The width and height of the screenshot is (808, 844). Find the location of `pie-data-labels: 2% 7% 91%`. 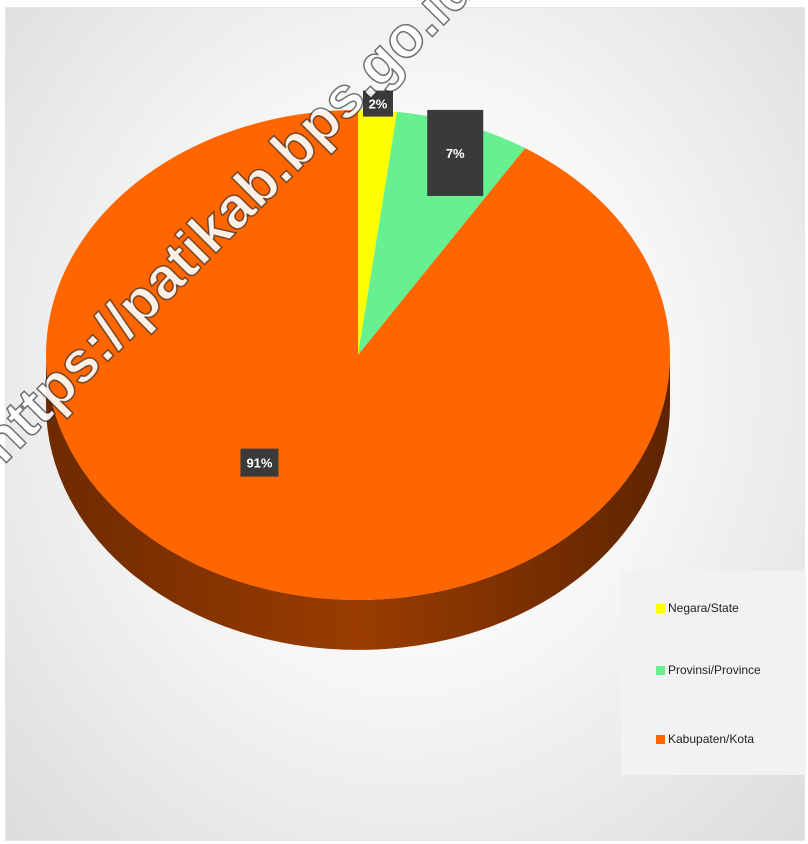

pie-data-labels: 2% 7% 91% is located at coordinates (362, 283).